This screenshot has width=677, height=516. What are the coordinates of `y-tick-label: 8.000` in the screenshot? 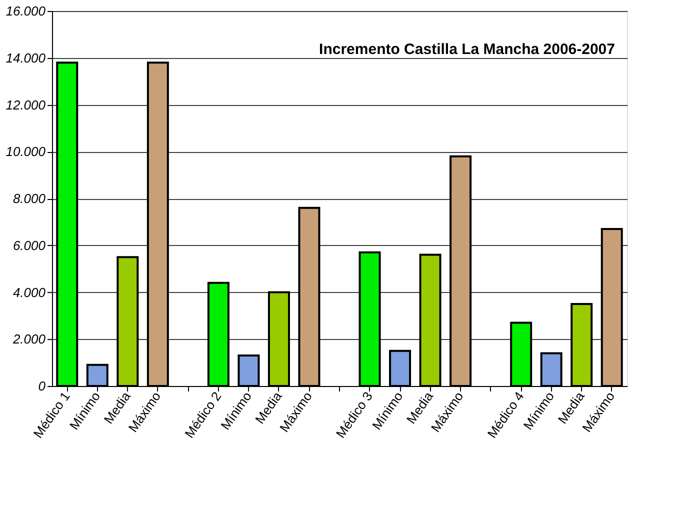 It's located at (29, 198).